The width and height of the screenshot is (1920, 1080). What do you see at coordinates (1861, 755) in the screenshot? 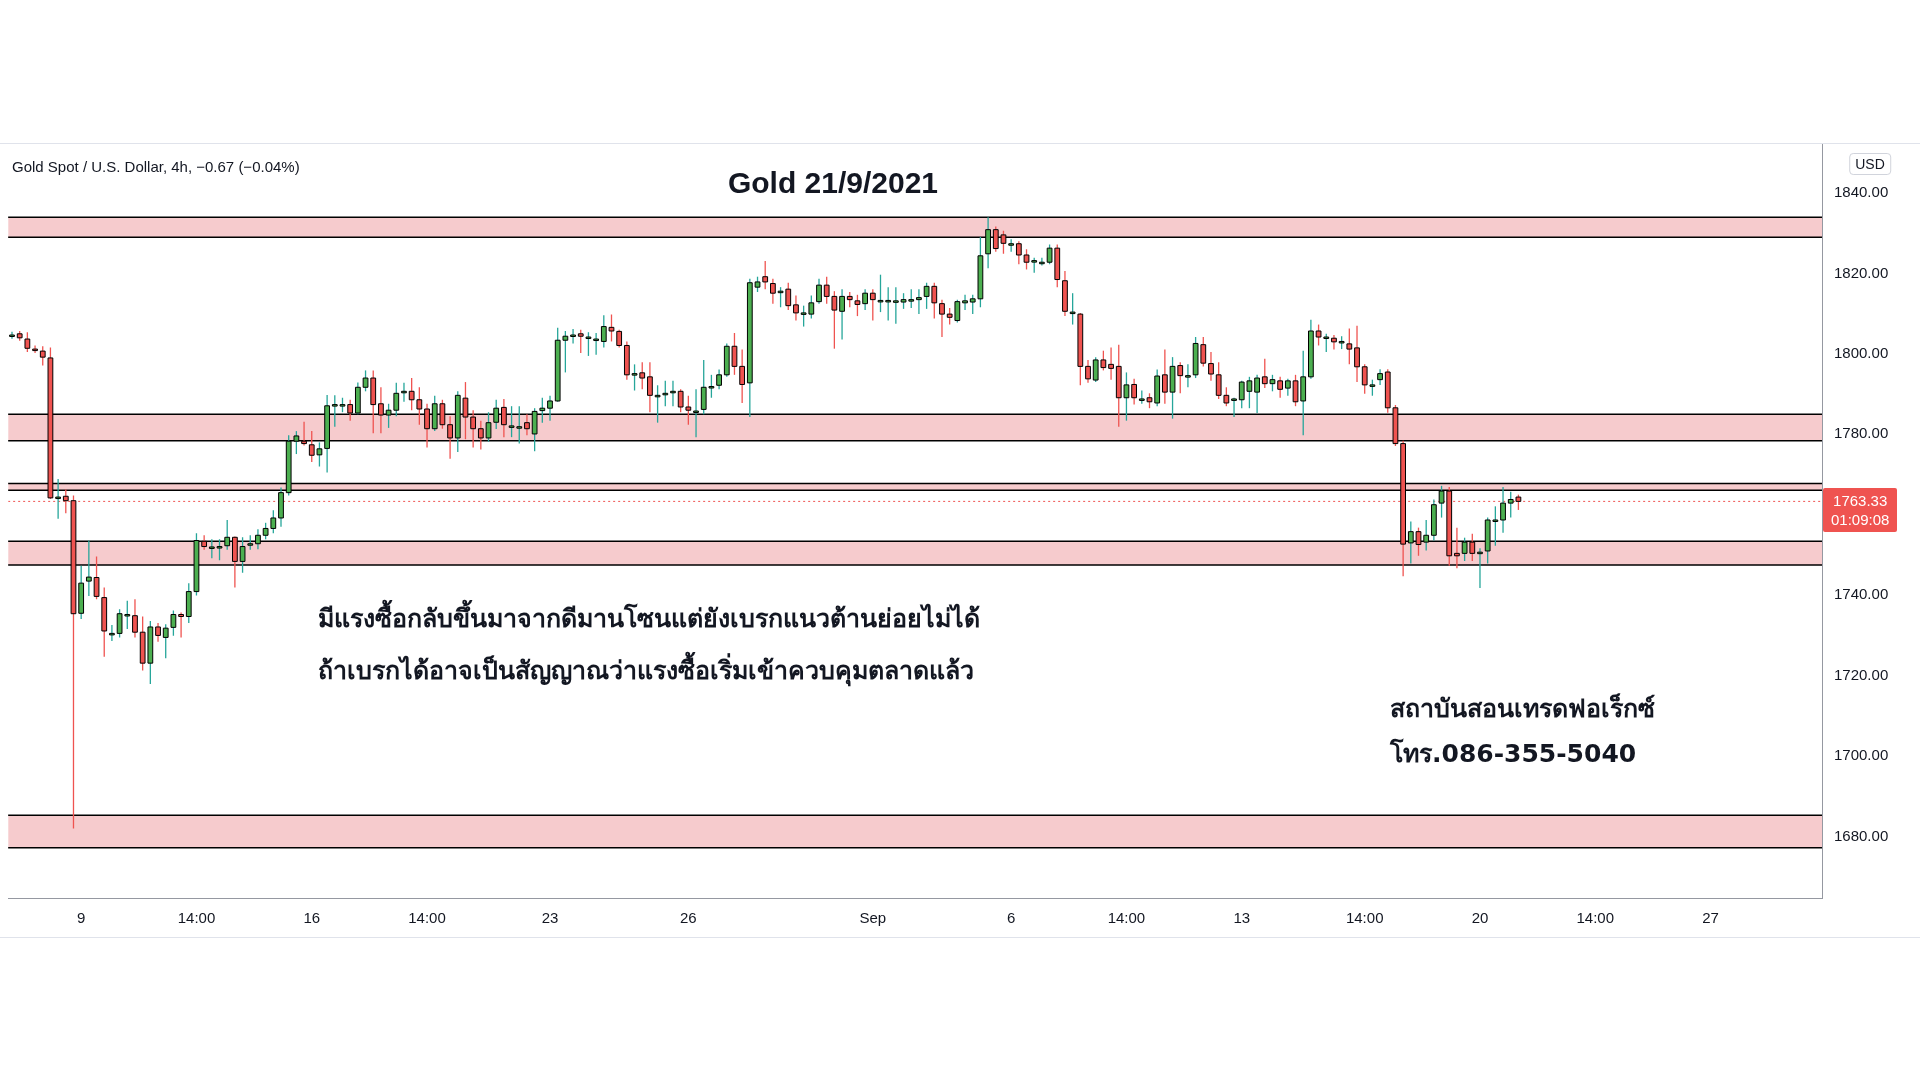
I see `y-tick-label: 1700.00` at bounding box center [1861, 755].